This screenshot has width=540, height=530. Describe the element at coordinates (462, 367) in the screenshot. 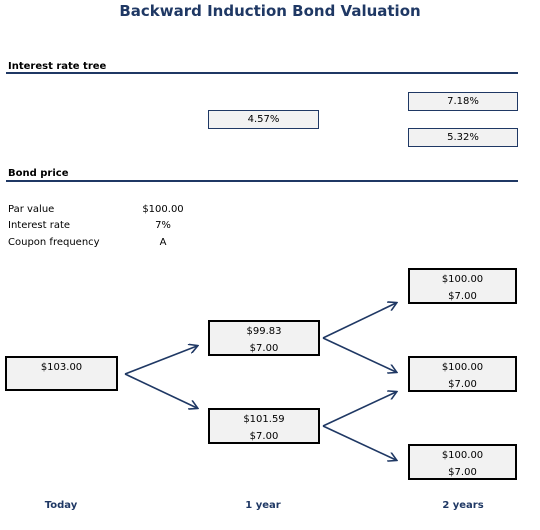

I see `node-y2-mid-price: $100.00` at that location.